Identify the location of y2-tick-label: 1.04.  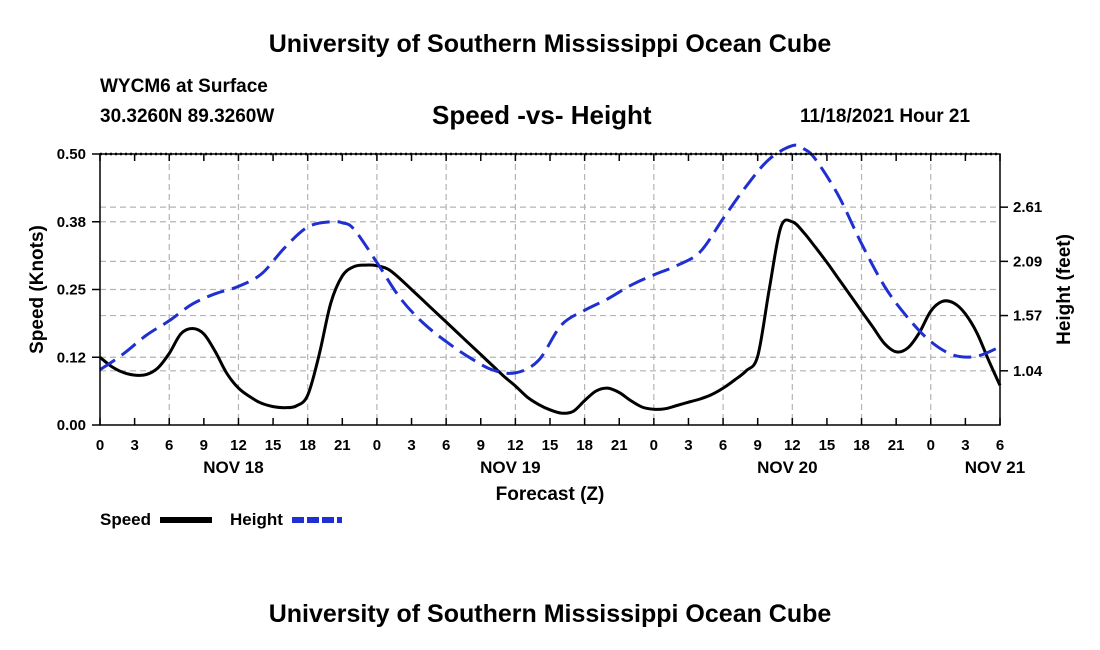
(1028, 371).